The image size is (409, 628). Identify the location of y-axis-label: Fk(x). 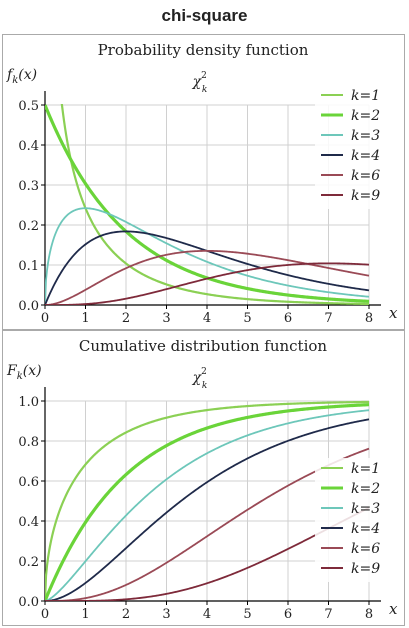
(24, 372).